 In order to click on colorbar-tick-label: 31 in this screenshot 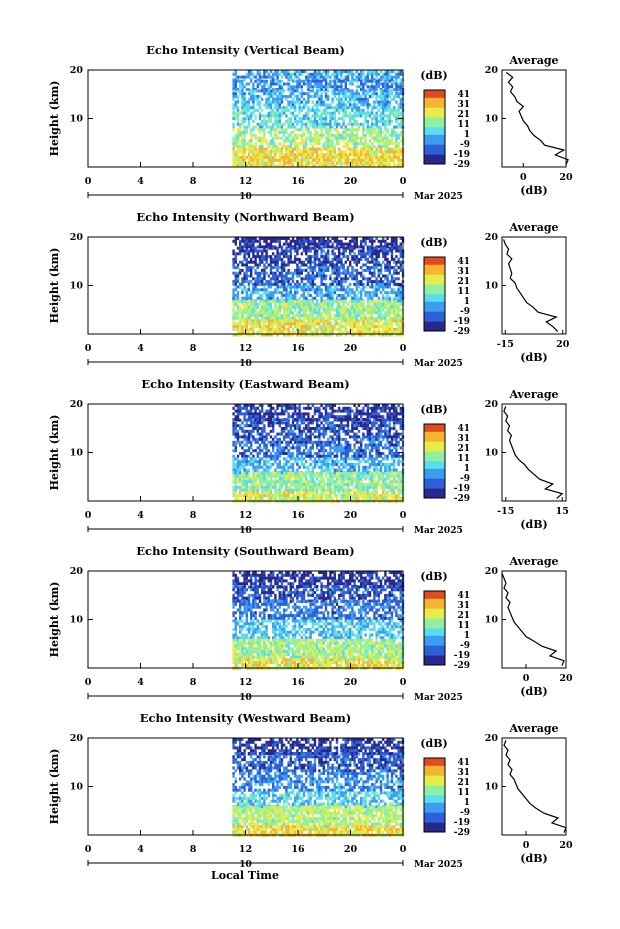, I will do `click(463, 272)`.